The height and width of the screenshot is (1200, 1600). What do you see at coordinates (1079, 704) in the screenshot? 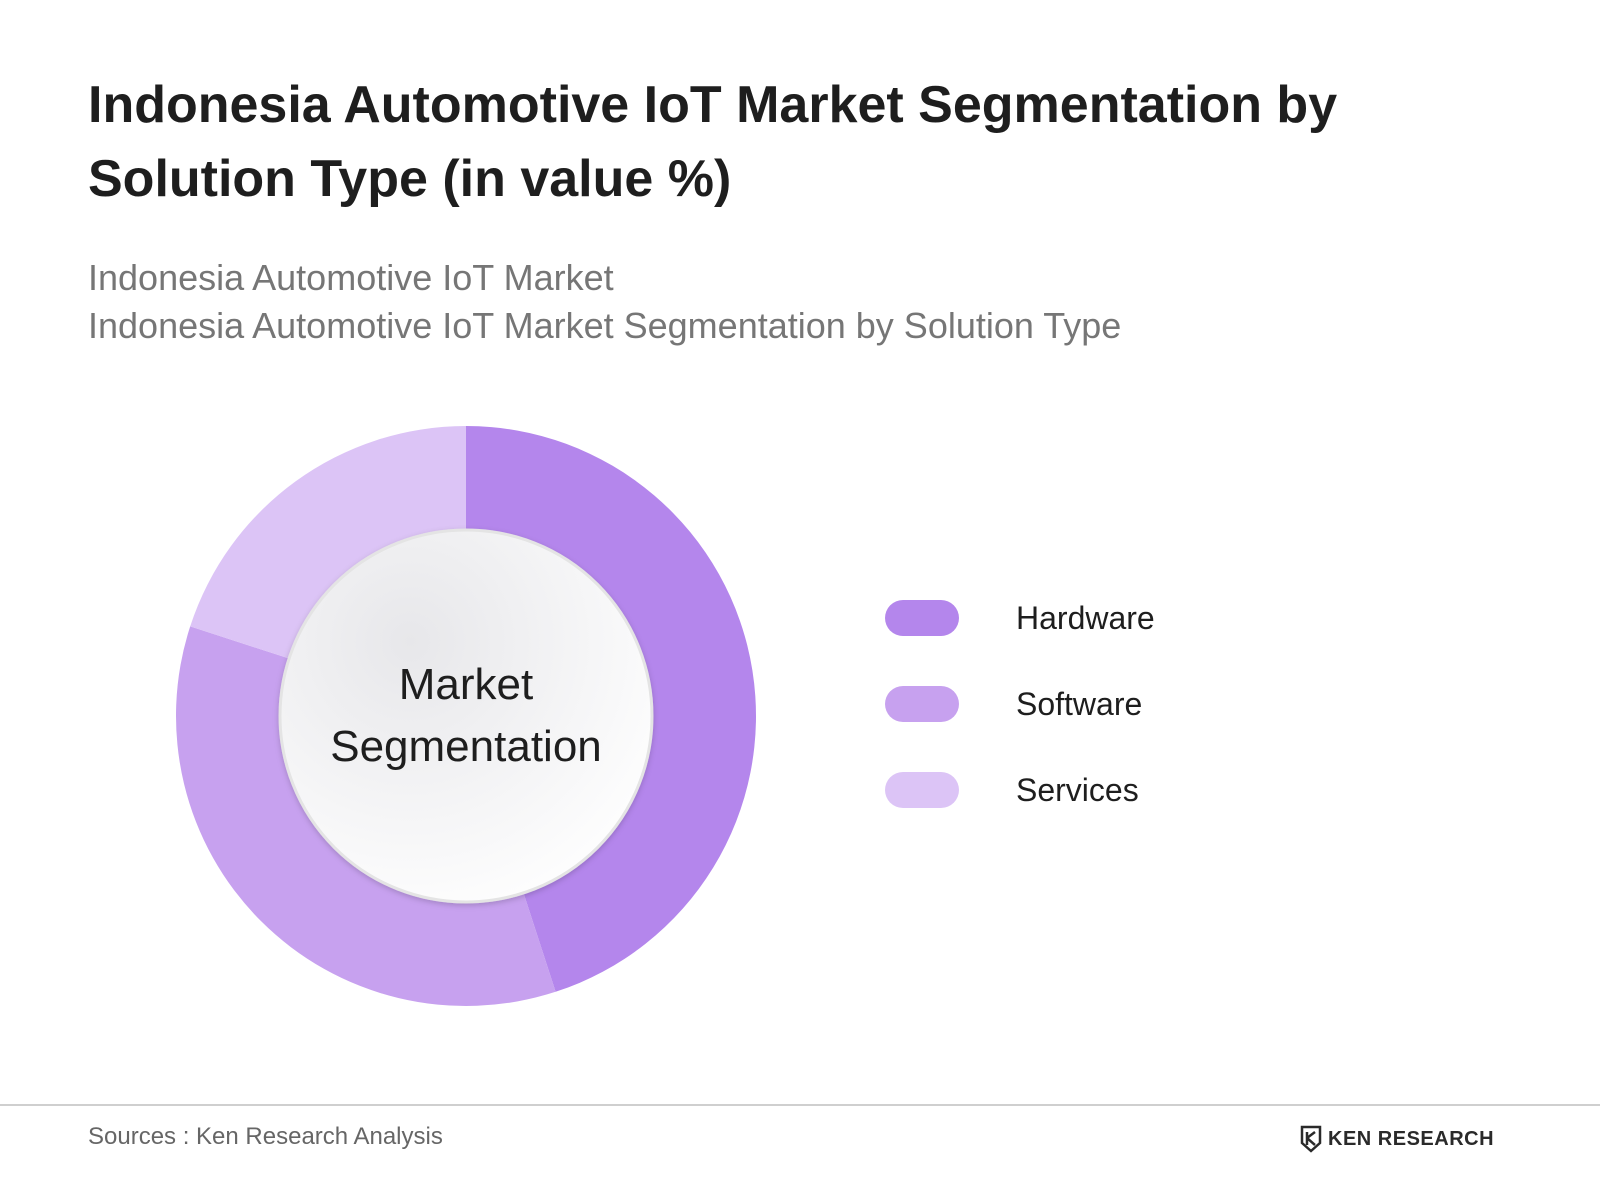
I see `legend-label-software: Software` at bounding box center [1079, 704].